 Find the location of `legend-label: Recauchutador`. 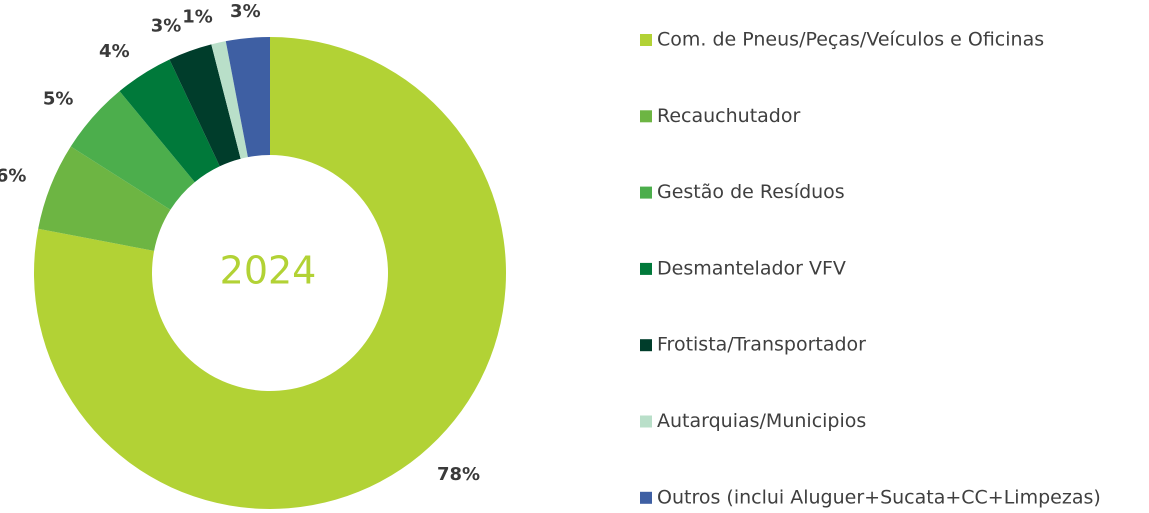

legend-label: Recauchutador is located at coordinates (728, 116).